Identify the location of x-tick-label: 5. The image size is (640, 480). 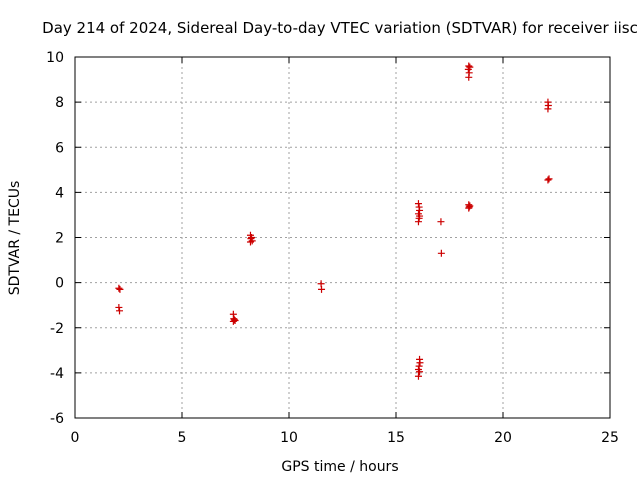
(182, 438).